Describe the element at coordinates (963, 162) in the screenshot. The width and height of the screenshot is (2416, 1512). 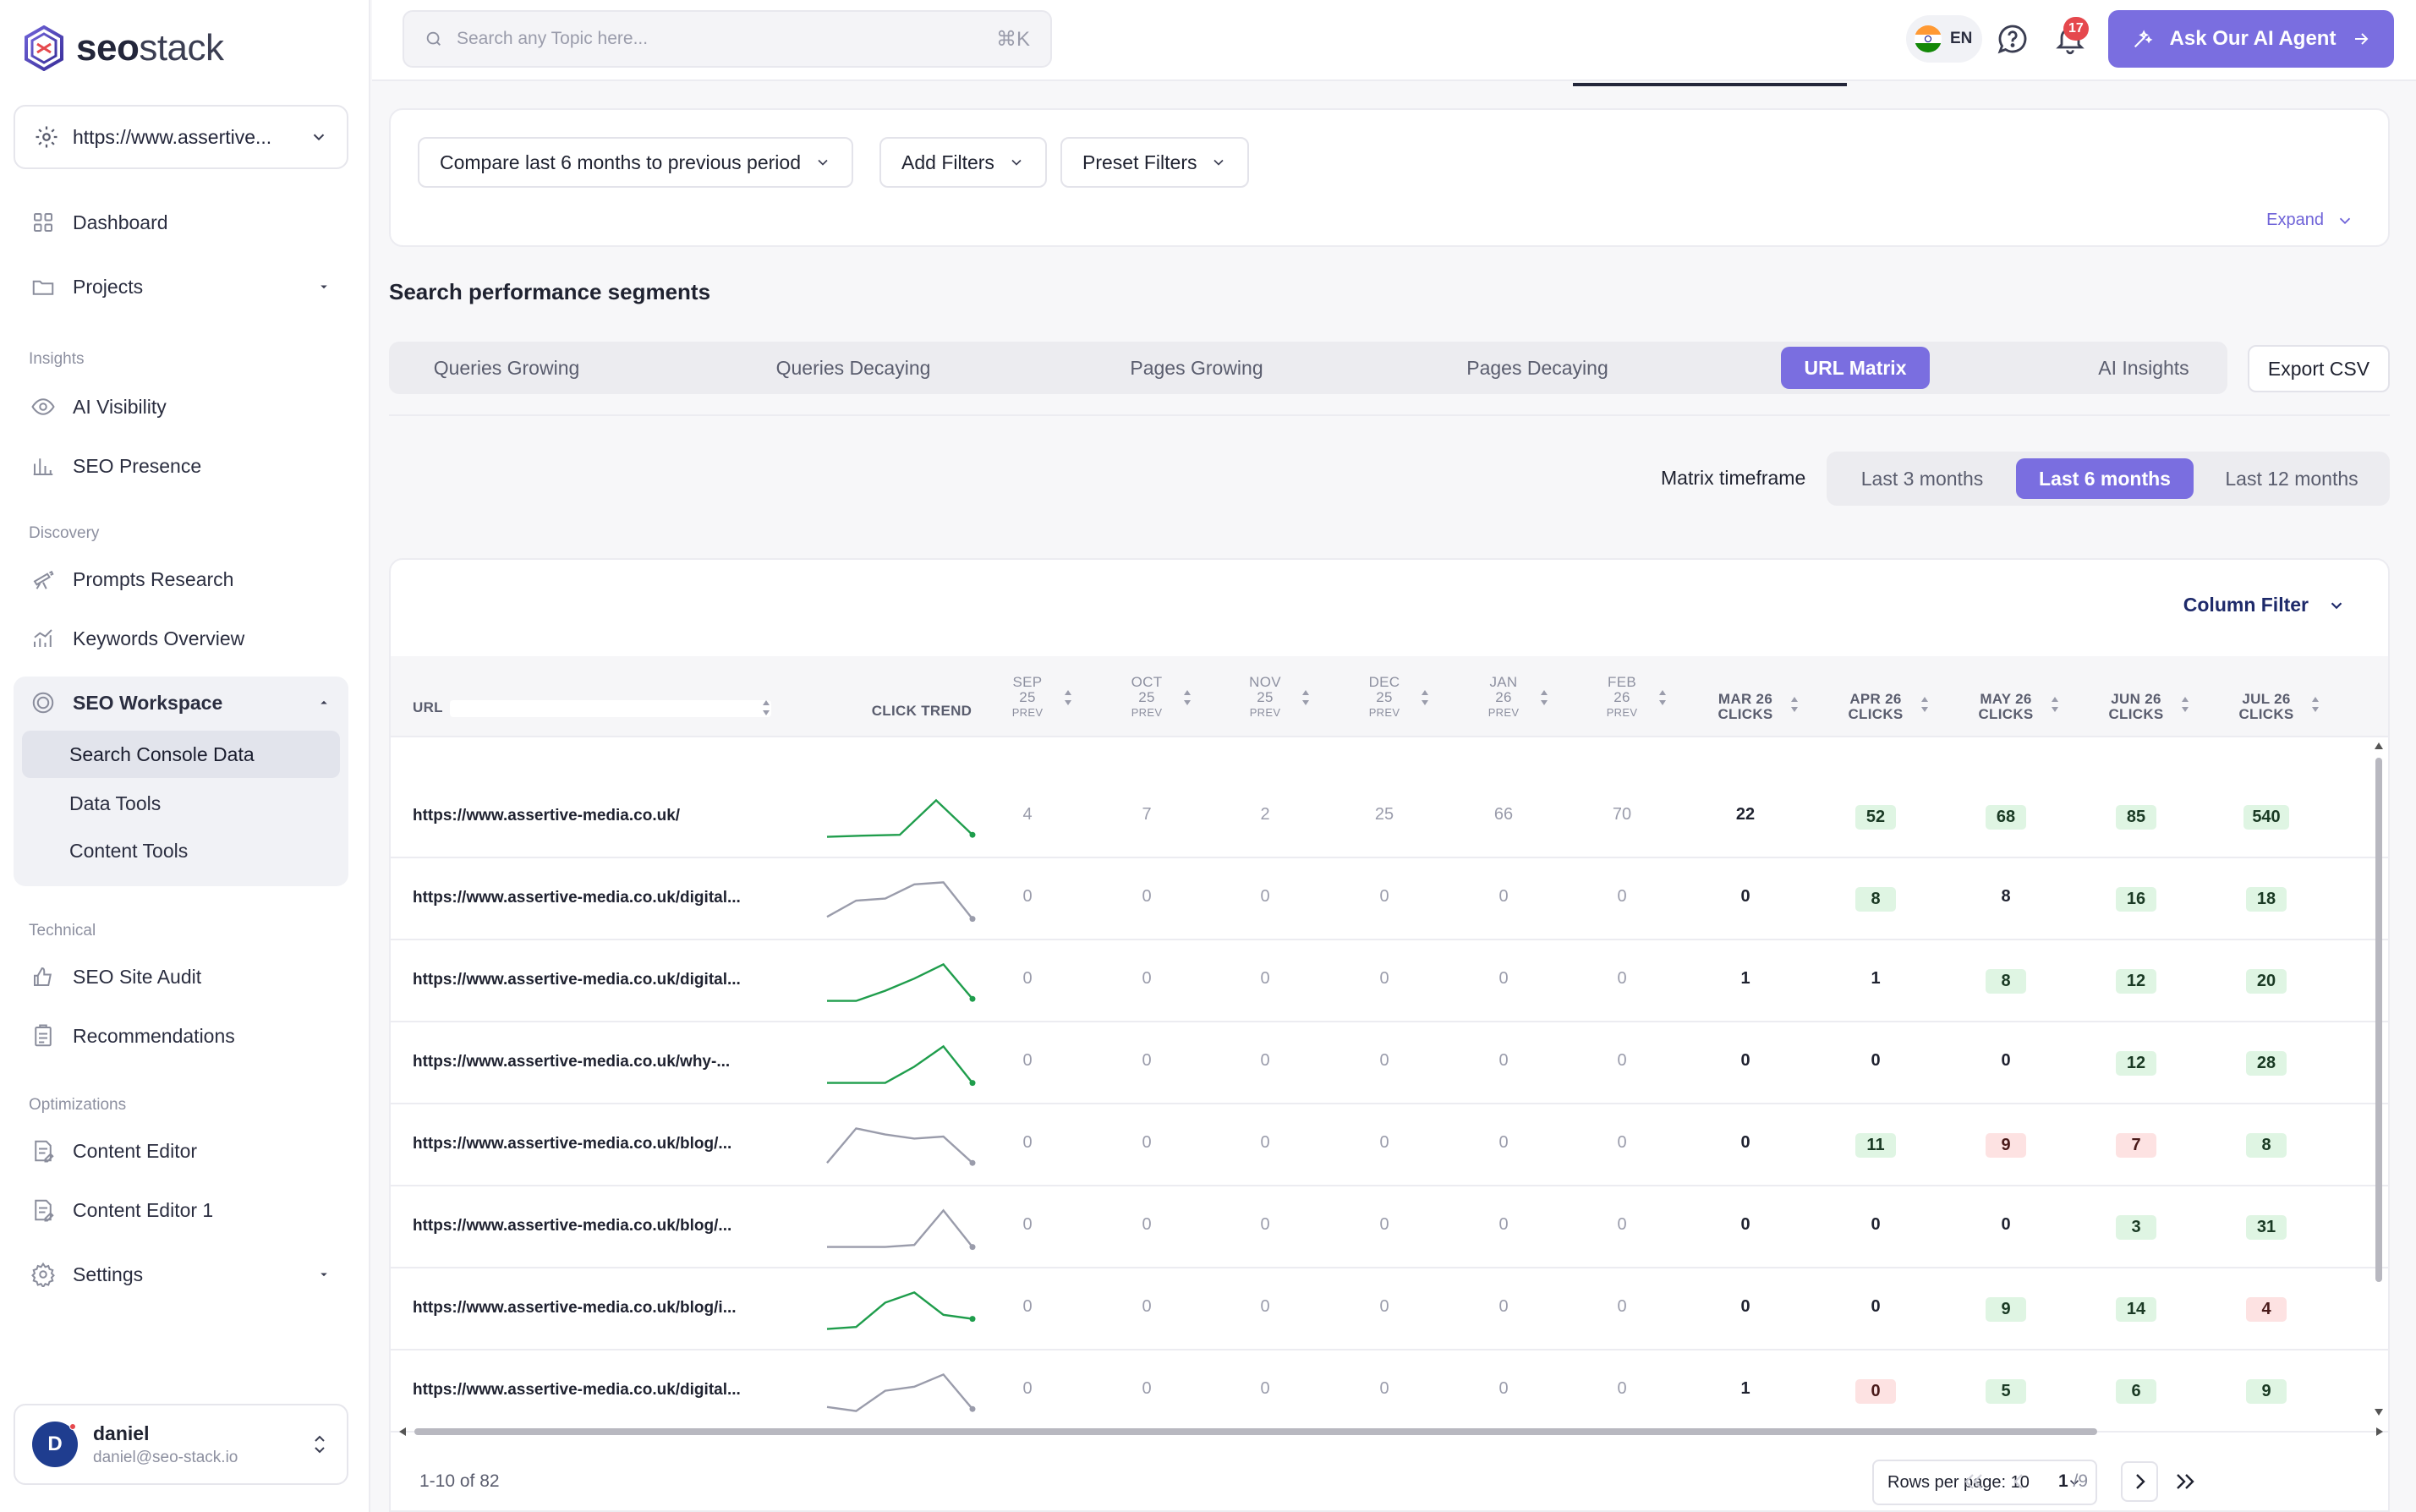
I see `add-filters-dropdown: Add Filters` at that location.